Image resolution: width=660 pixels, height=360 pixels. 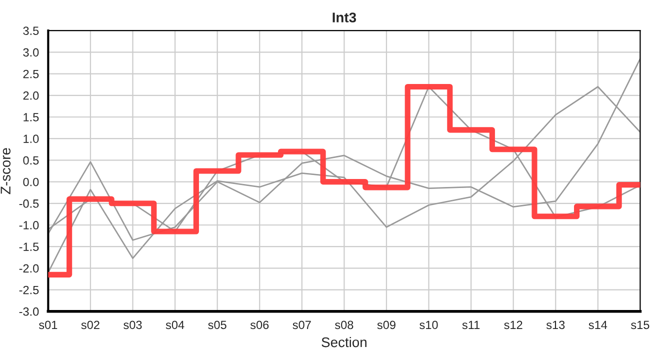 I want to click on y-tick-label: 1.0, so click(x=31, y=138).